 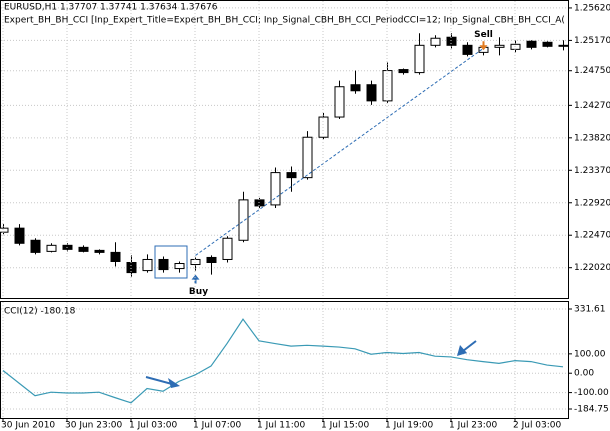 What do you see at coordinates (409, 426) in the screenshot?
I see `x-tick-label: 1 Jul 19:00` at bounding box center [409, 426].